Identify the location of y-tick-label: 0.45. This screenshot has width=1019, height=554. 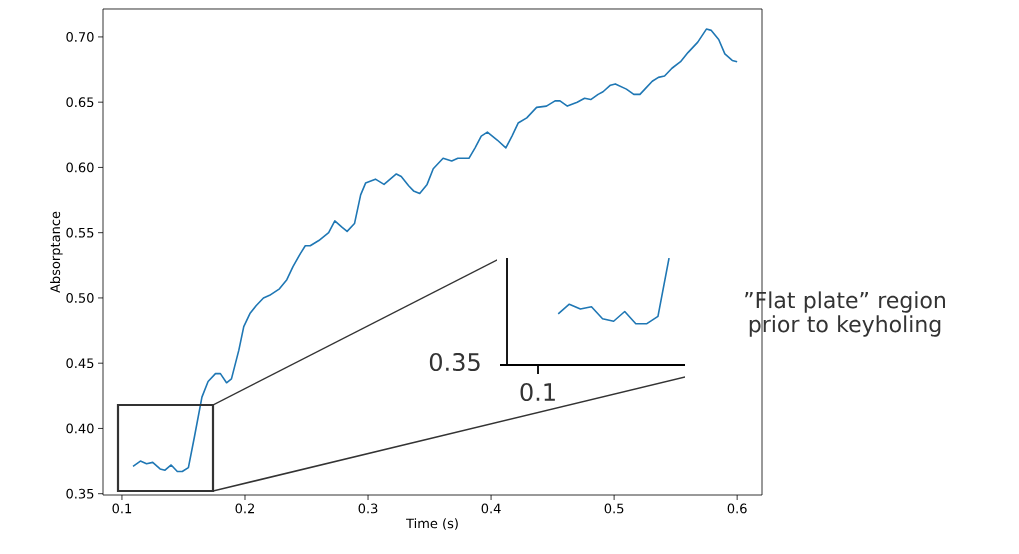
(80, 363).